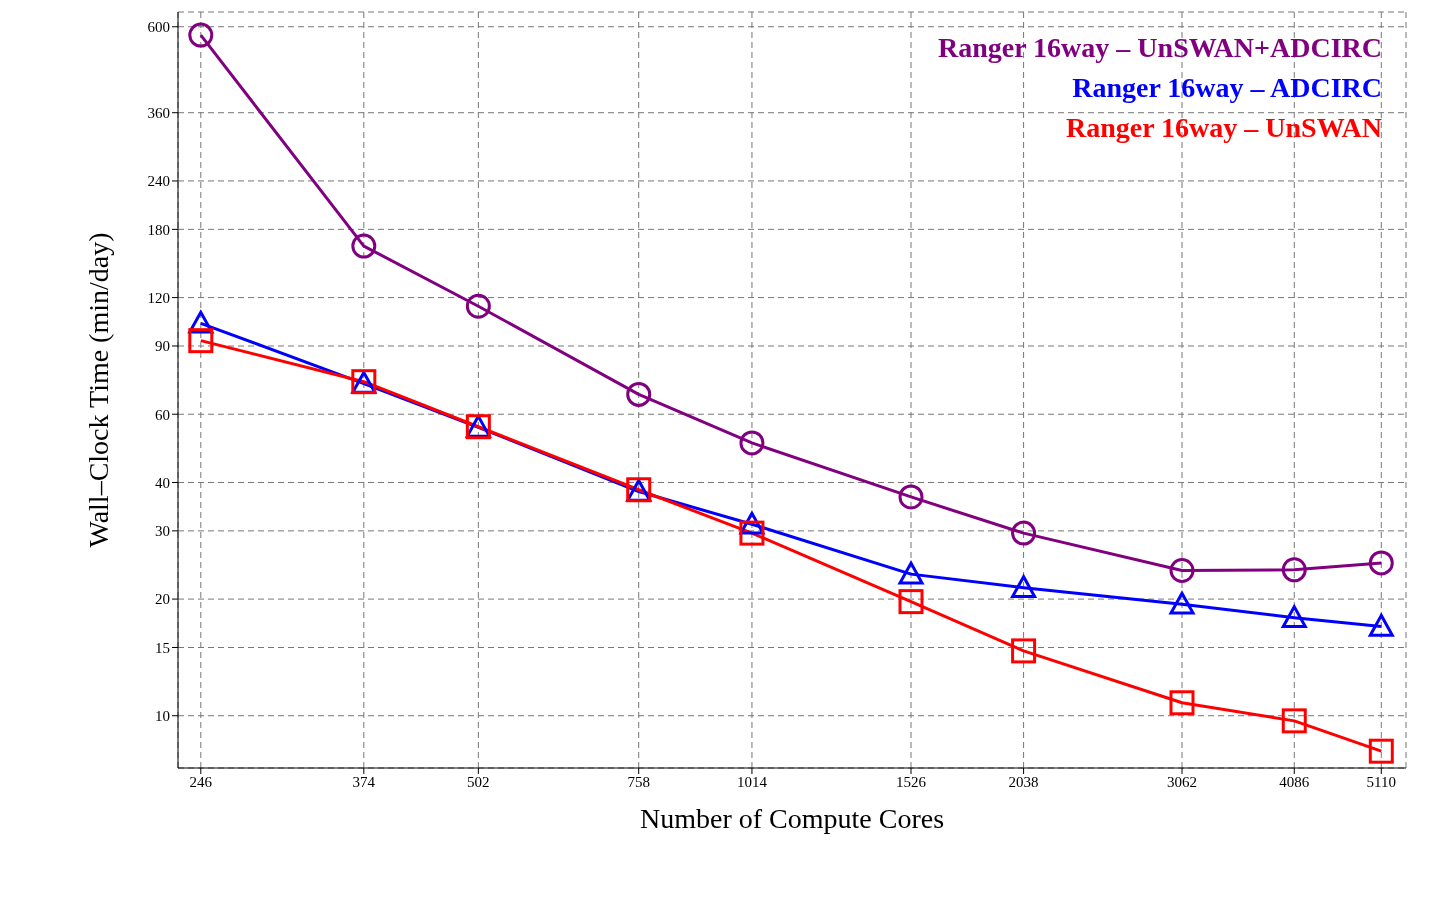 Image resolution: width=1441 pixels, height=922 pixels. What do you see at coordinates (792, 818) in the screenshot?
I see `x-axis-title: Number of Compute Cores` at bounding box center [792, 818].